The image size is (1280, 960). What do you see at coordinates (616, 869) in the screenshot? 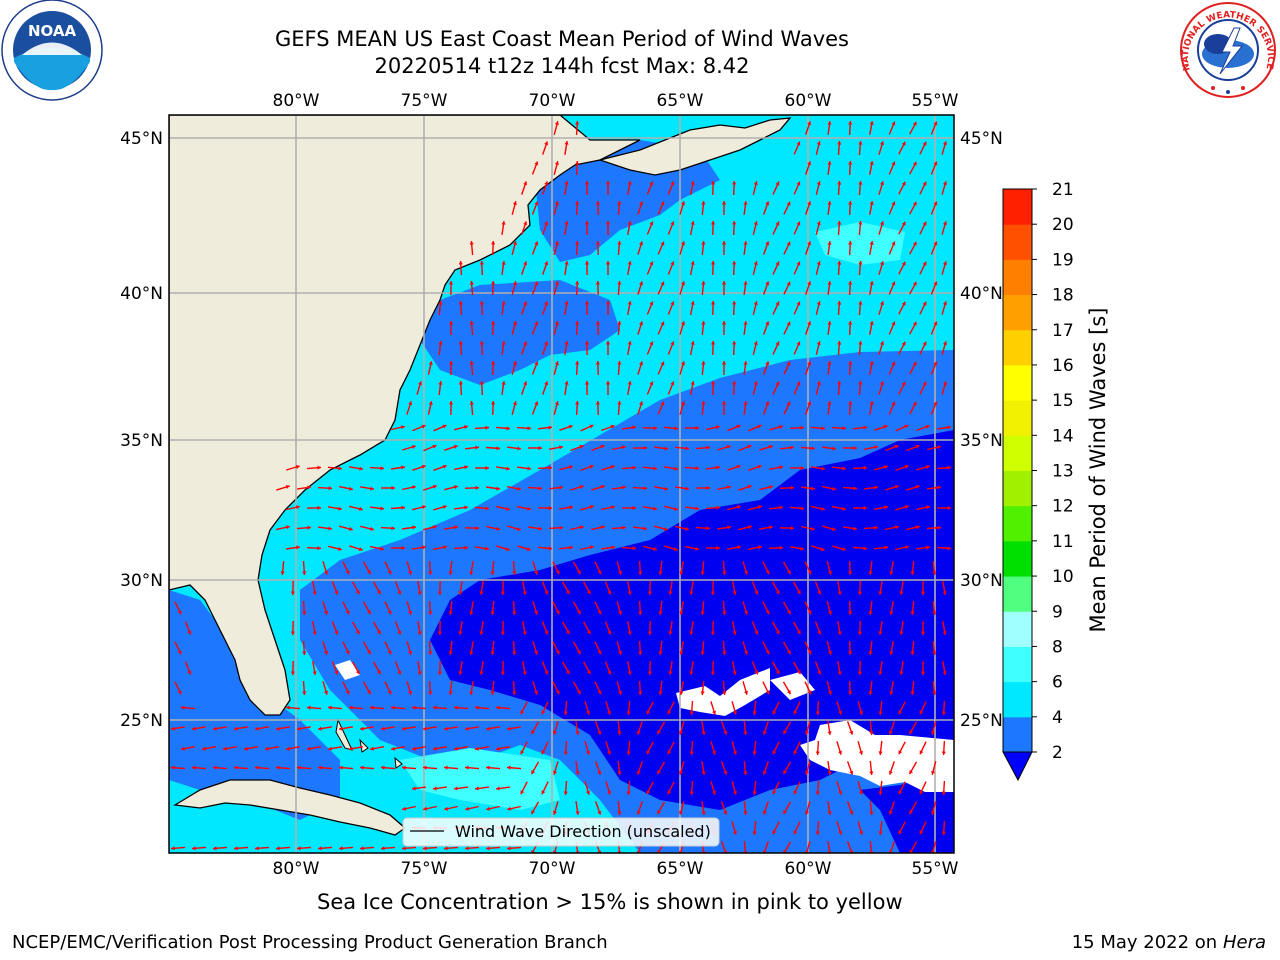
I see `lon-labels-bottom: 80°W 75°W 70°W 65°W 60°W 55°W` at bounding box center [616, 869].